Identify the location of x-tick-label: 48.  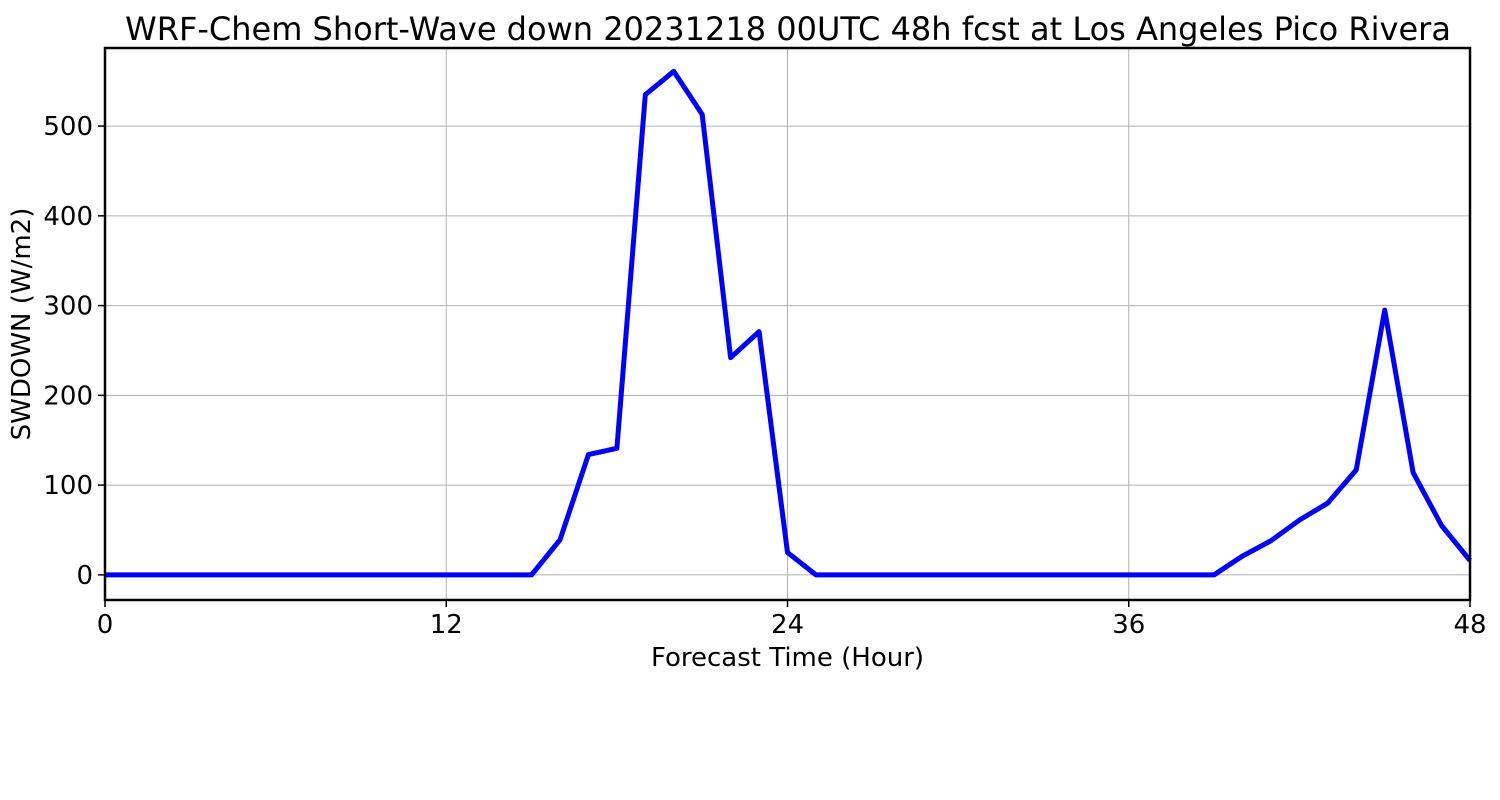
(1469, 625).